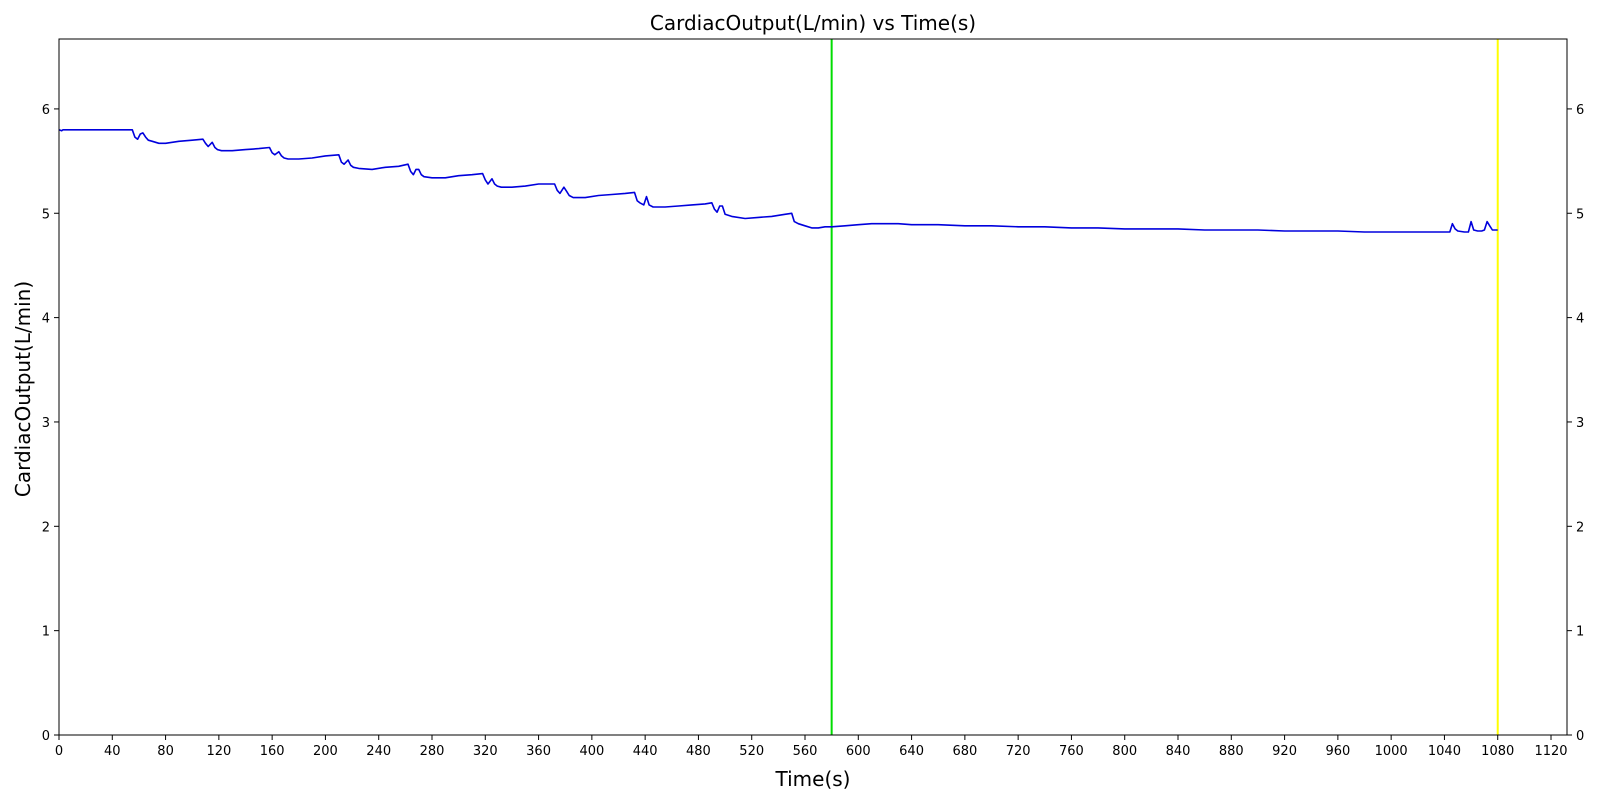 Image resolution: width=1600 pixels, height=800 pixels. What do you see at coordinates (1178, 751) in the screenshot?
I see `x-tick-label: 840` at bounding box center [1178, 751].